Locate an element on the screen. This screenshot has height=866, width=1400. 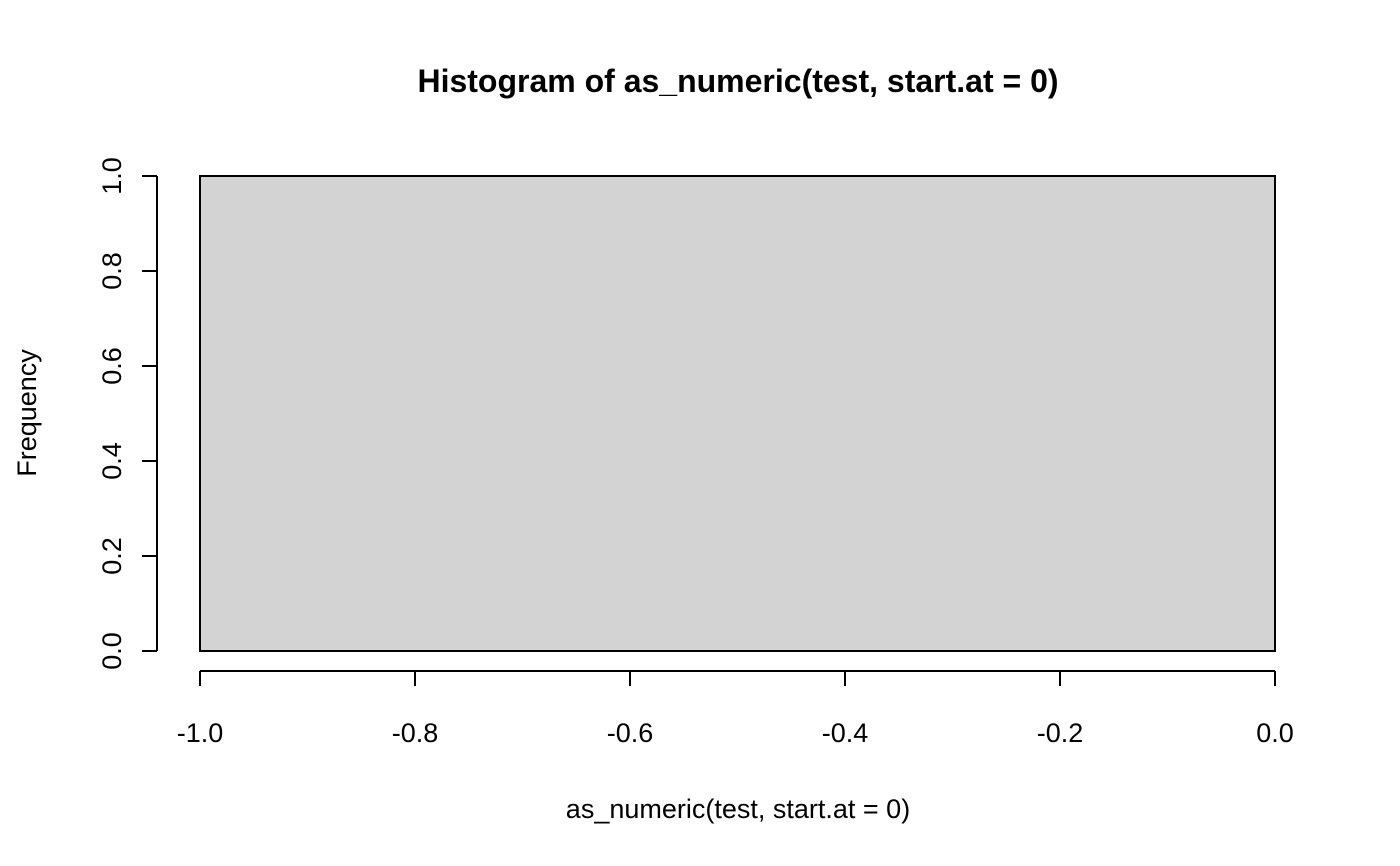
x-tick-label: -0.4 is located at coordinates (845, 733).